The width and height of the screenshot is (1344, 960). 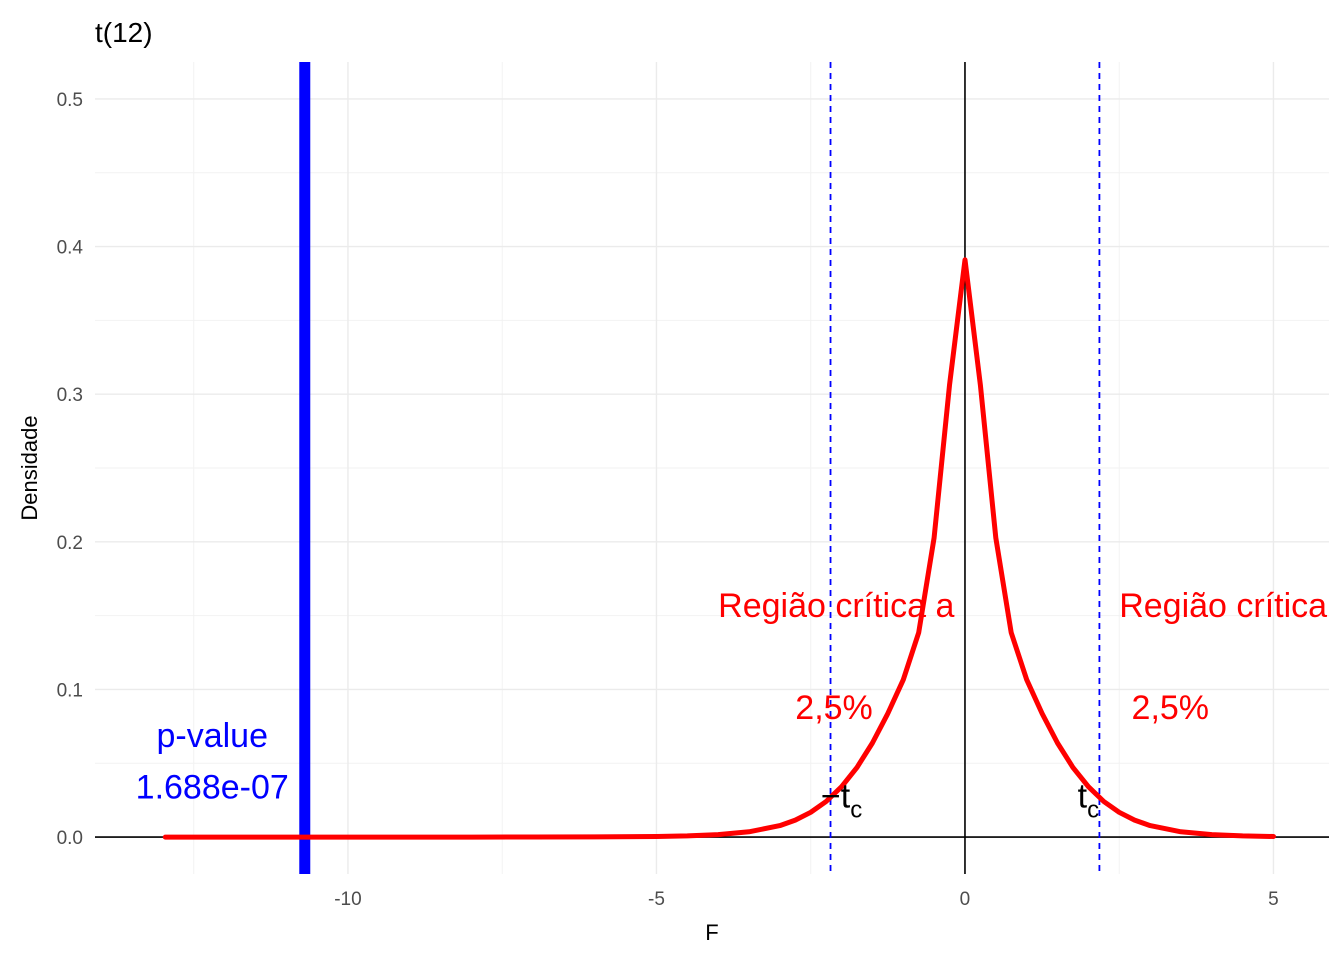 I want to click on pct-right-label: 2,5%, so click(x=1171, y=708).